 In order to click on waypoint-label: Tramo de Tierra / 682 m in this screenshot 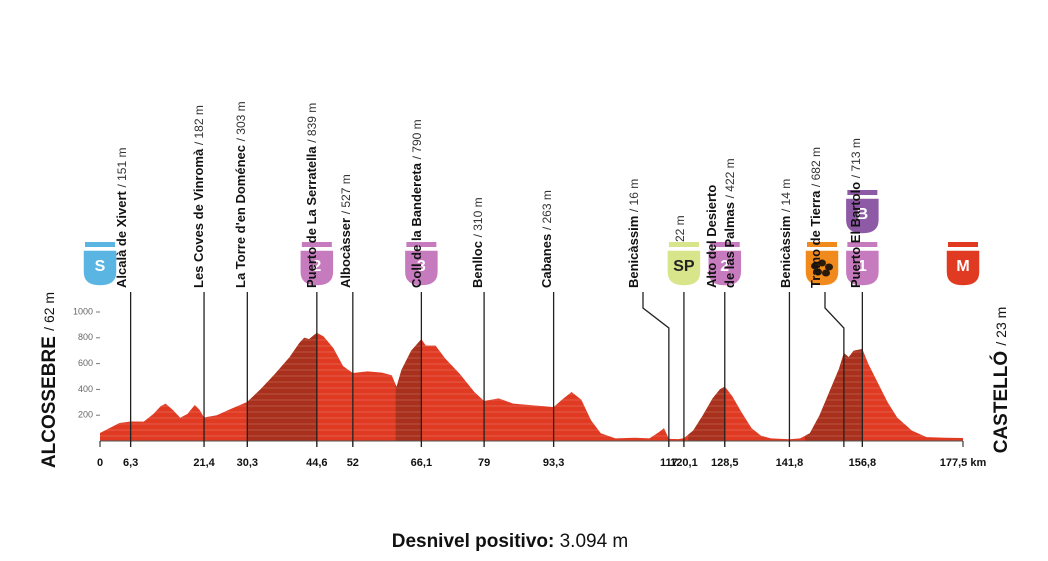, I will do `click(815, 217)`.